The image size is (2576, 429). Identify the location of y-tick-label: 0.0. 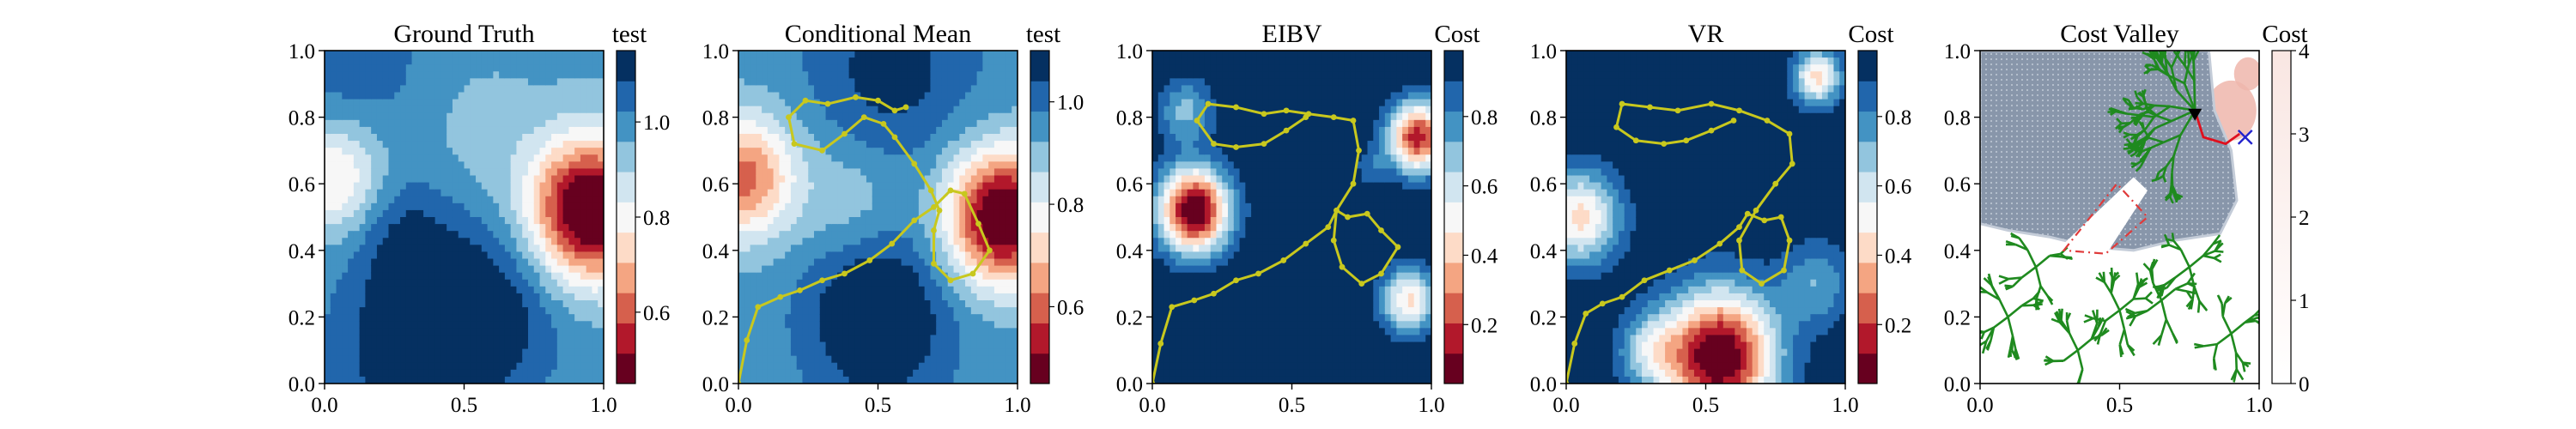
(715, 384).